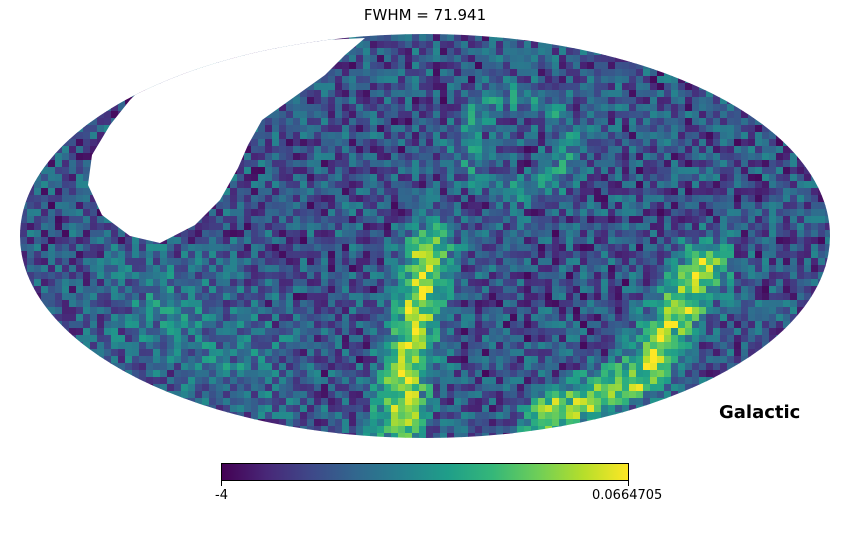  I want to click on plot-title: FWHM = 71.941, so click(425, 15).